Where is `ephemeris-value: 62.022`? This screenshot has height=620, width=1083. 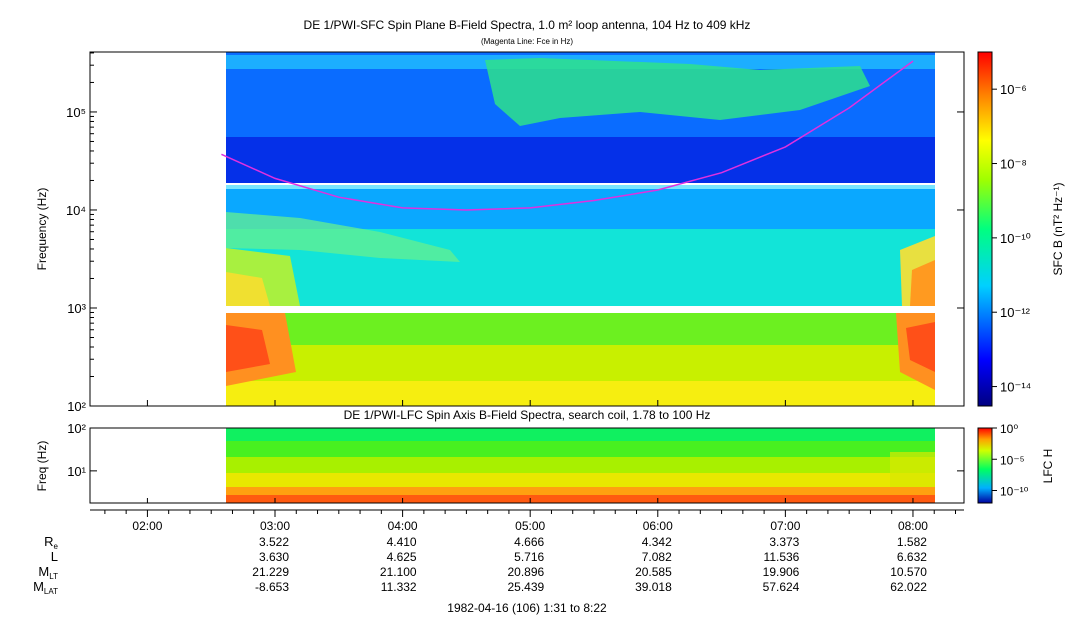 ephemeris-value: 62.022 is located at coordinates (908, 587).